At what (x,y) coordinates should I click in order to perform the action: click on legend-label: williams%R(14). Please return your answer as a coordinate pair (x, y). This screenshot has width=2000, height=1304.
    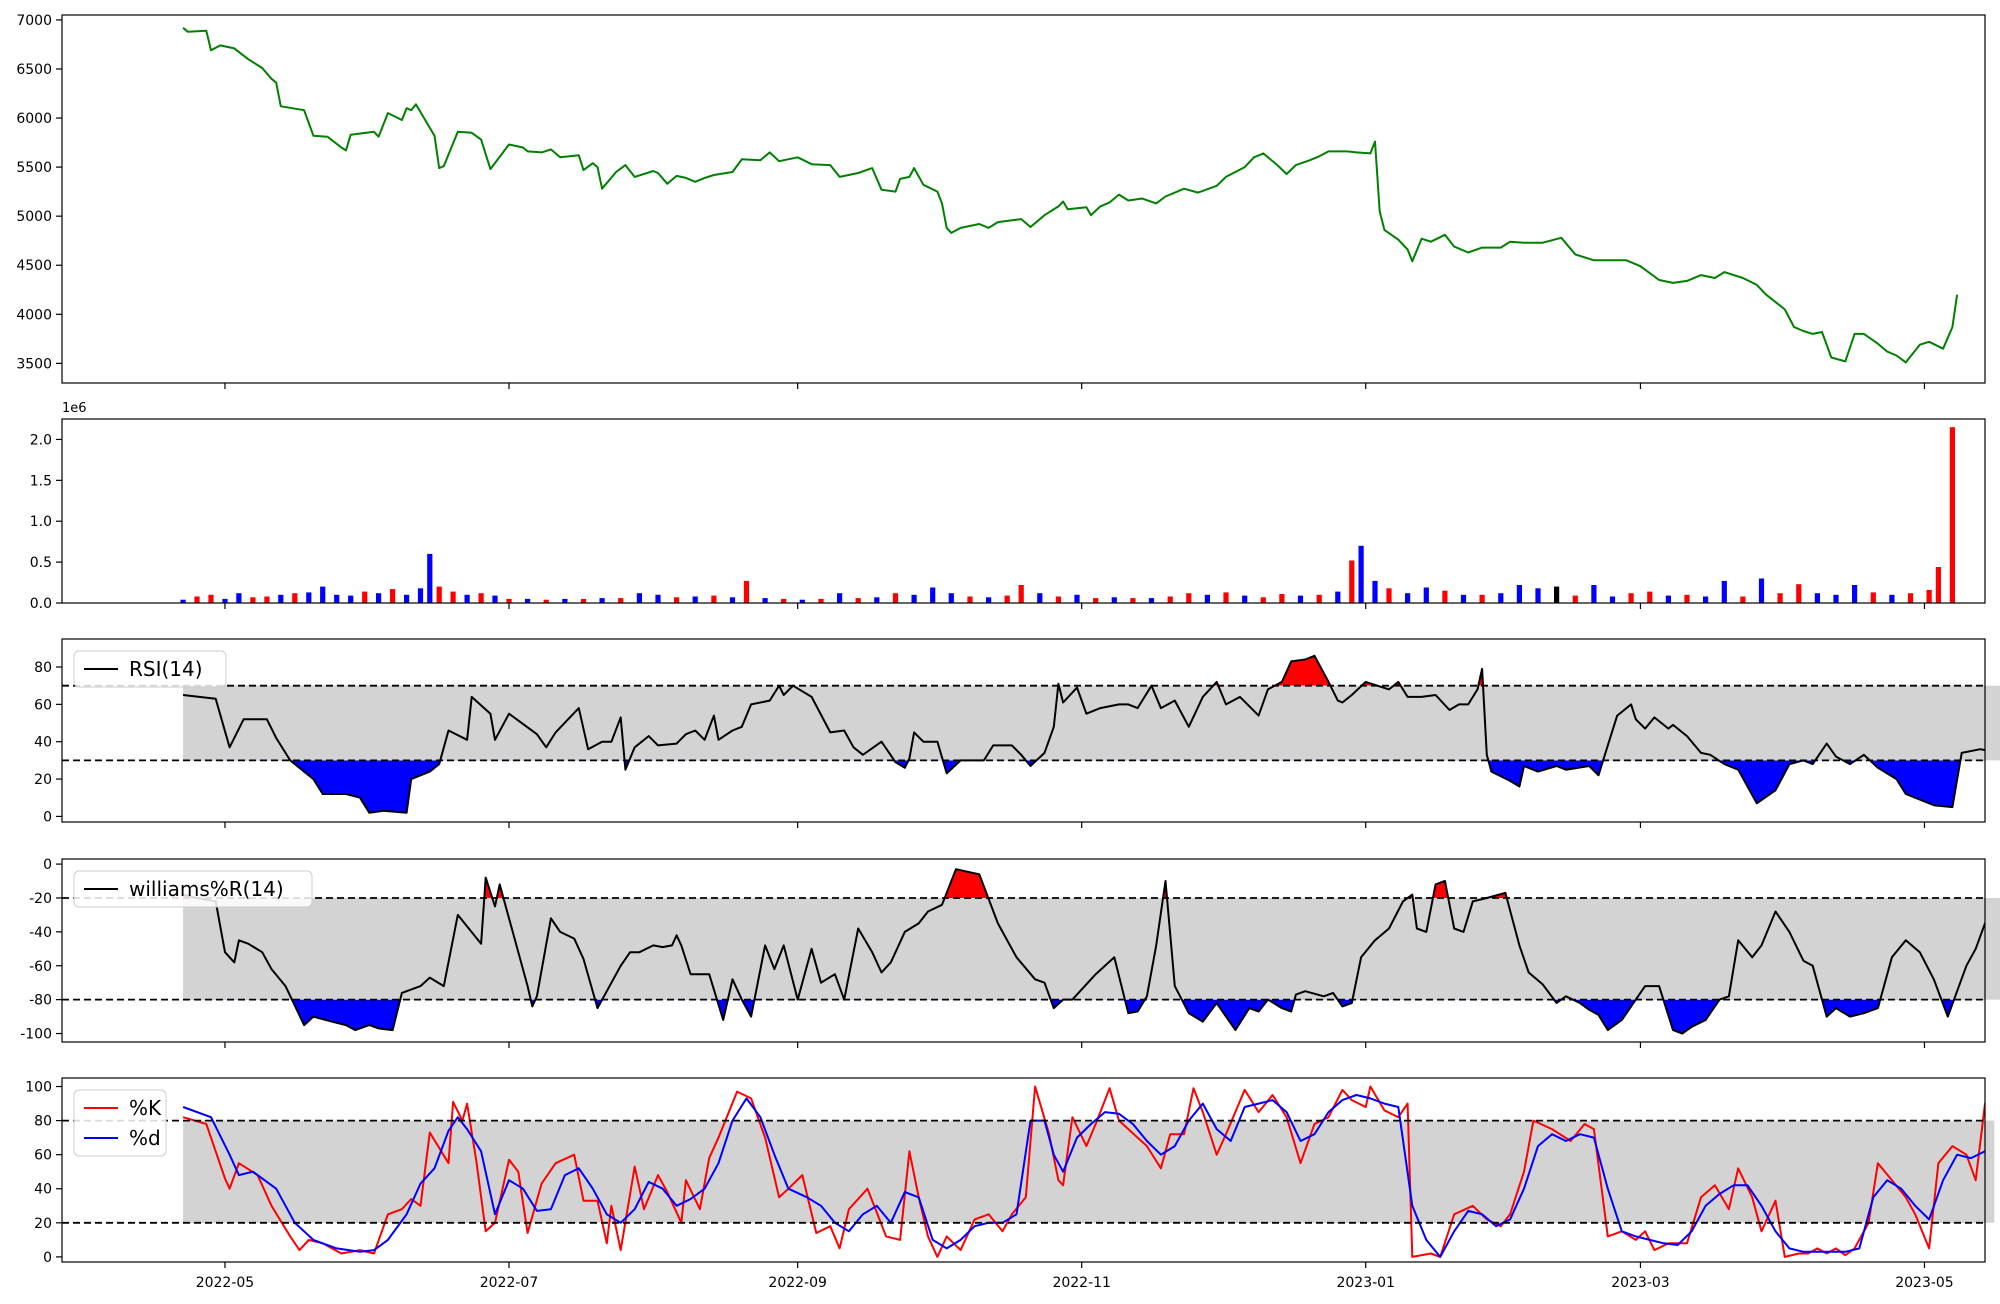
    Looking at the image, I should click on (206, 889).